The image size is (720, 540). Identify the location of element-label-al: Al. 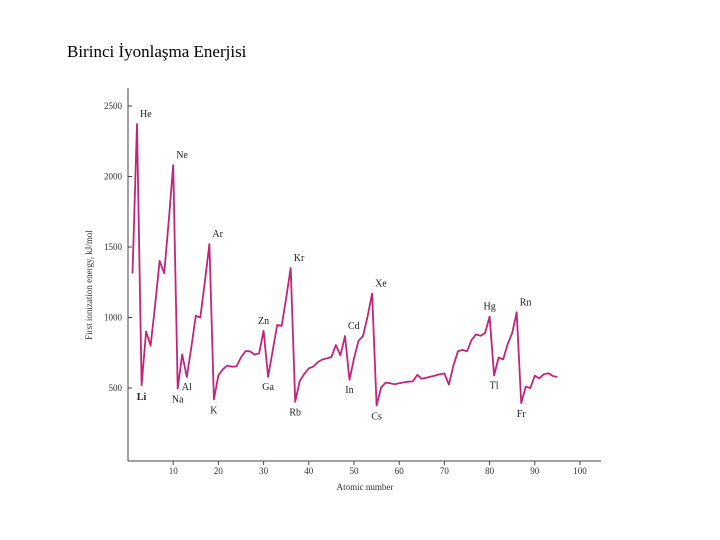
(187, 387).